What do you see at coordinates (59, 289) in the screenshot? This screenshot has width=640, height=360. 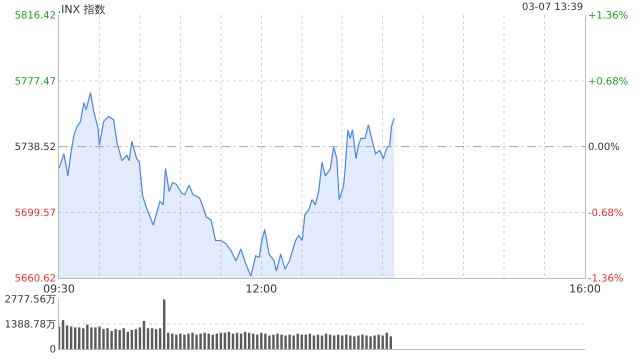 I see `x-tick-label: 09:30` at bounding box center [59, 289].